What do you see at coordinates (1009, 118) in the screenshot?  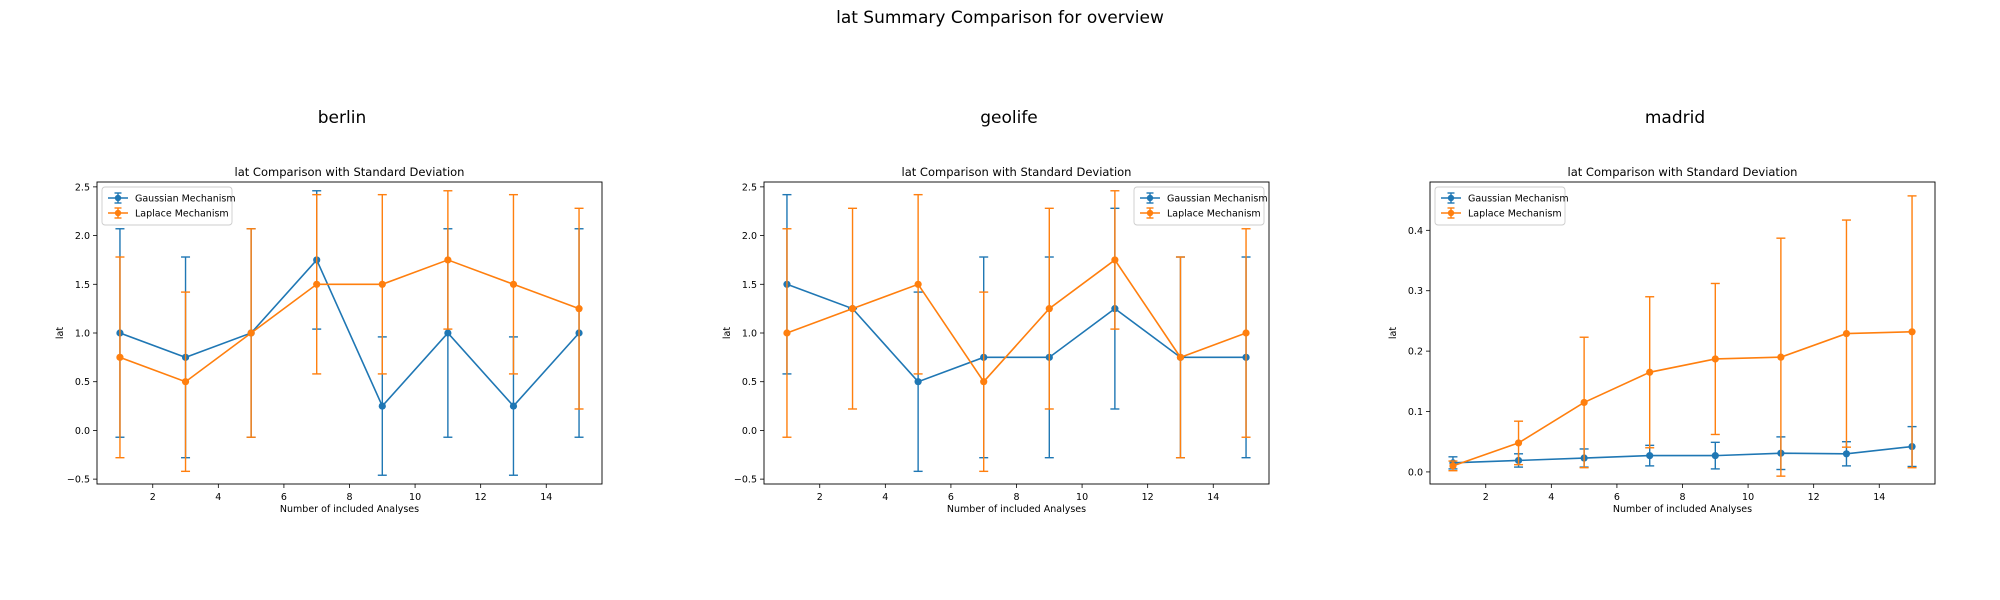 I see `panel-title-geolife: geolife` at bounding box center [1009, 118].